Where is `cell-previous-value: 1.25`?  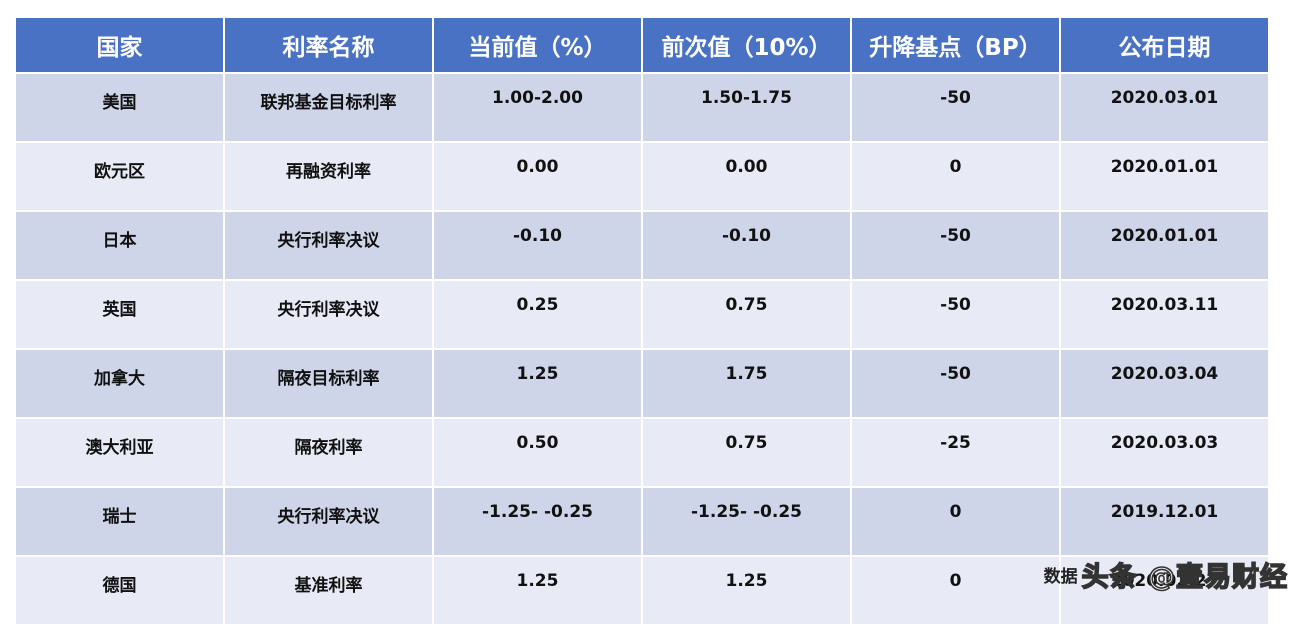
cell-previous-value: 1.25 is located at coordinates (746, 590).